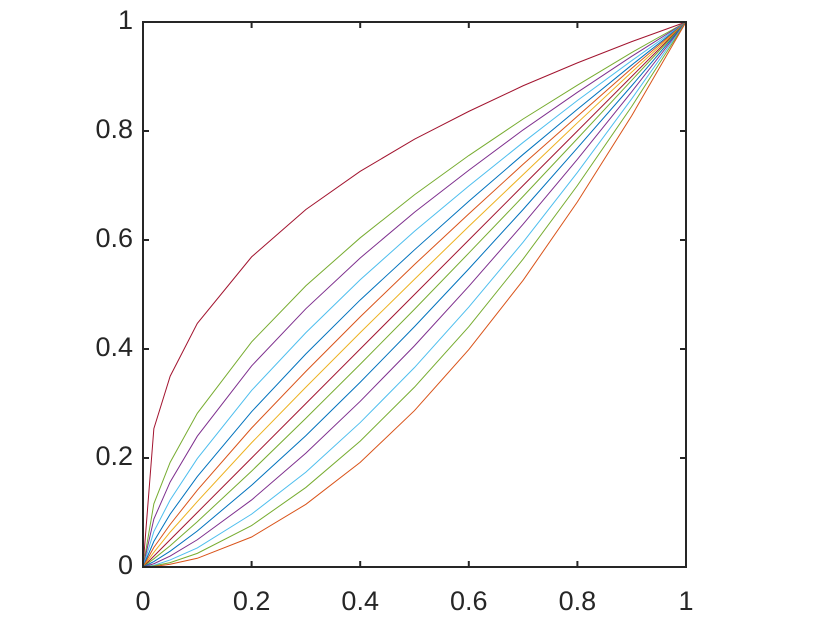  What do you see at coordinates (125, 20) in the screenshot?
I see `y-tick-label: 1` at bounding box center [125, 20].